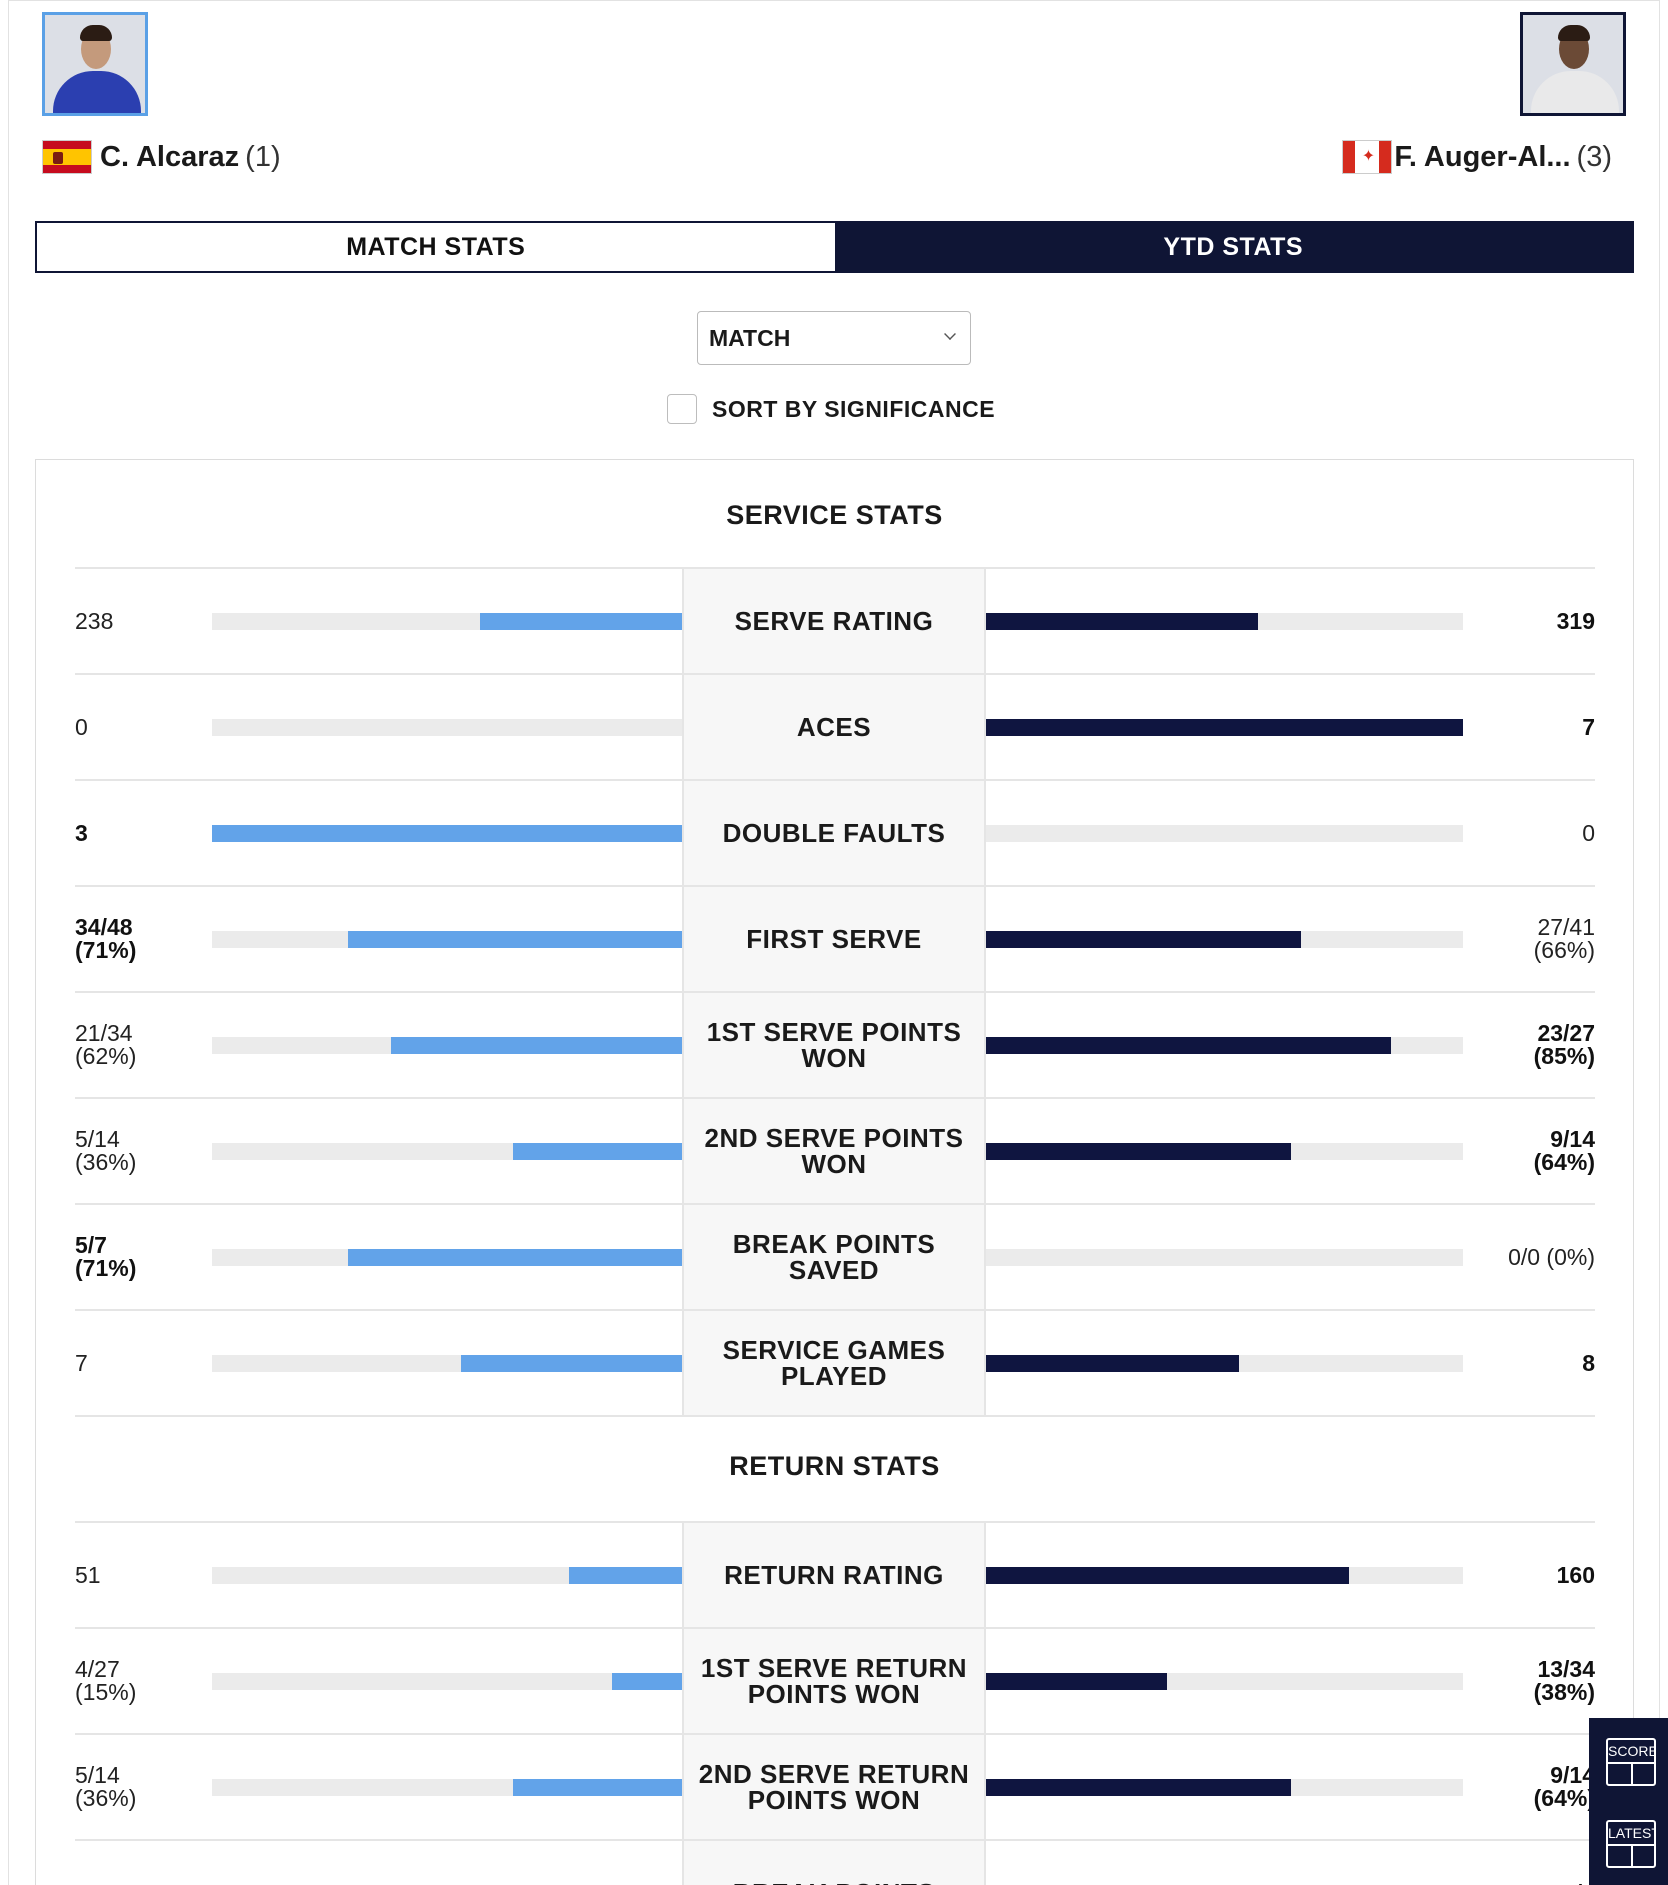  I want to click on stat-right-value: 160, so click(1525, 1575).